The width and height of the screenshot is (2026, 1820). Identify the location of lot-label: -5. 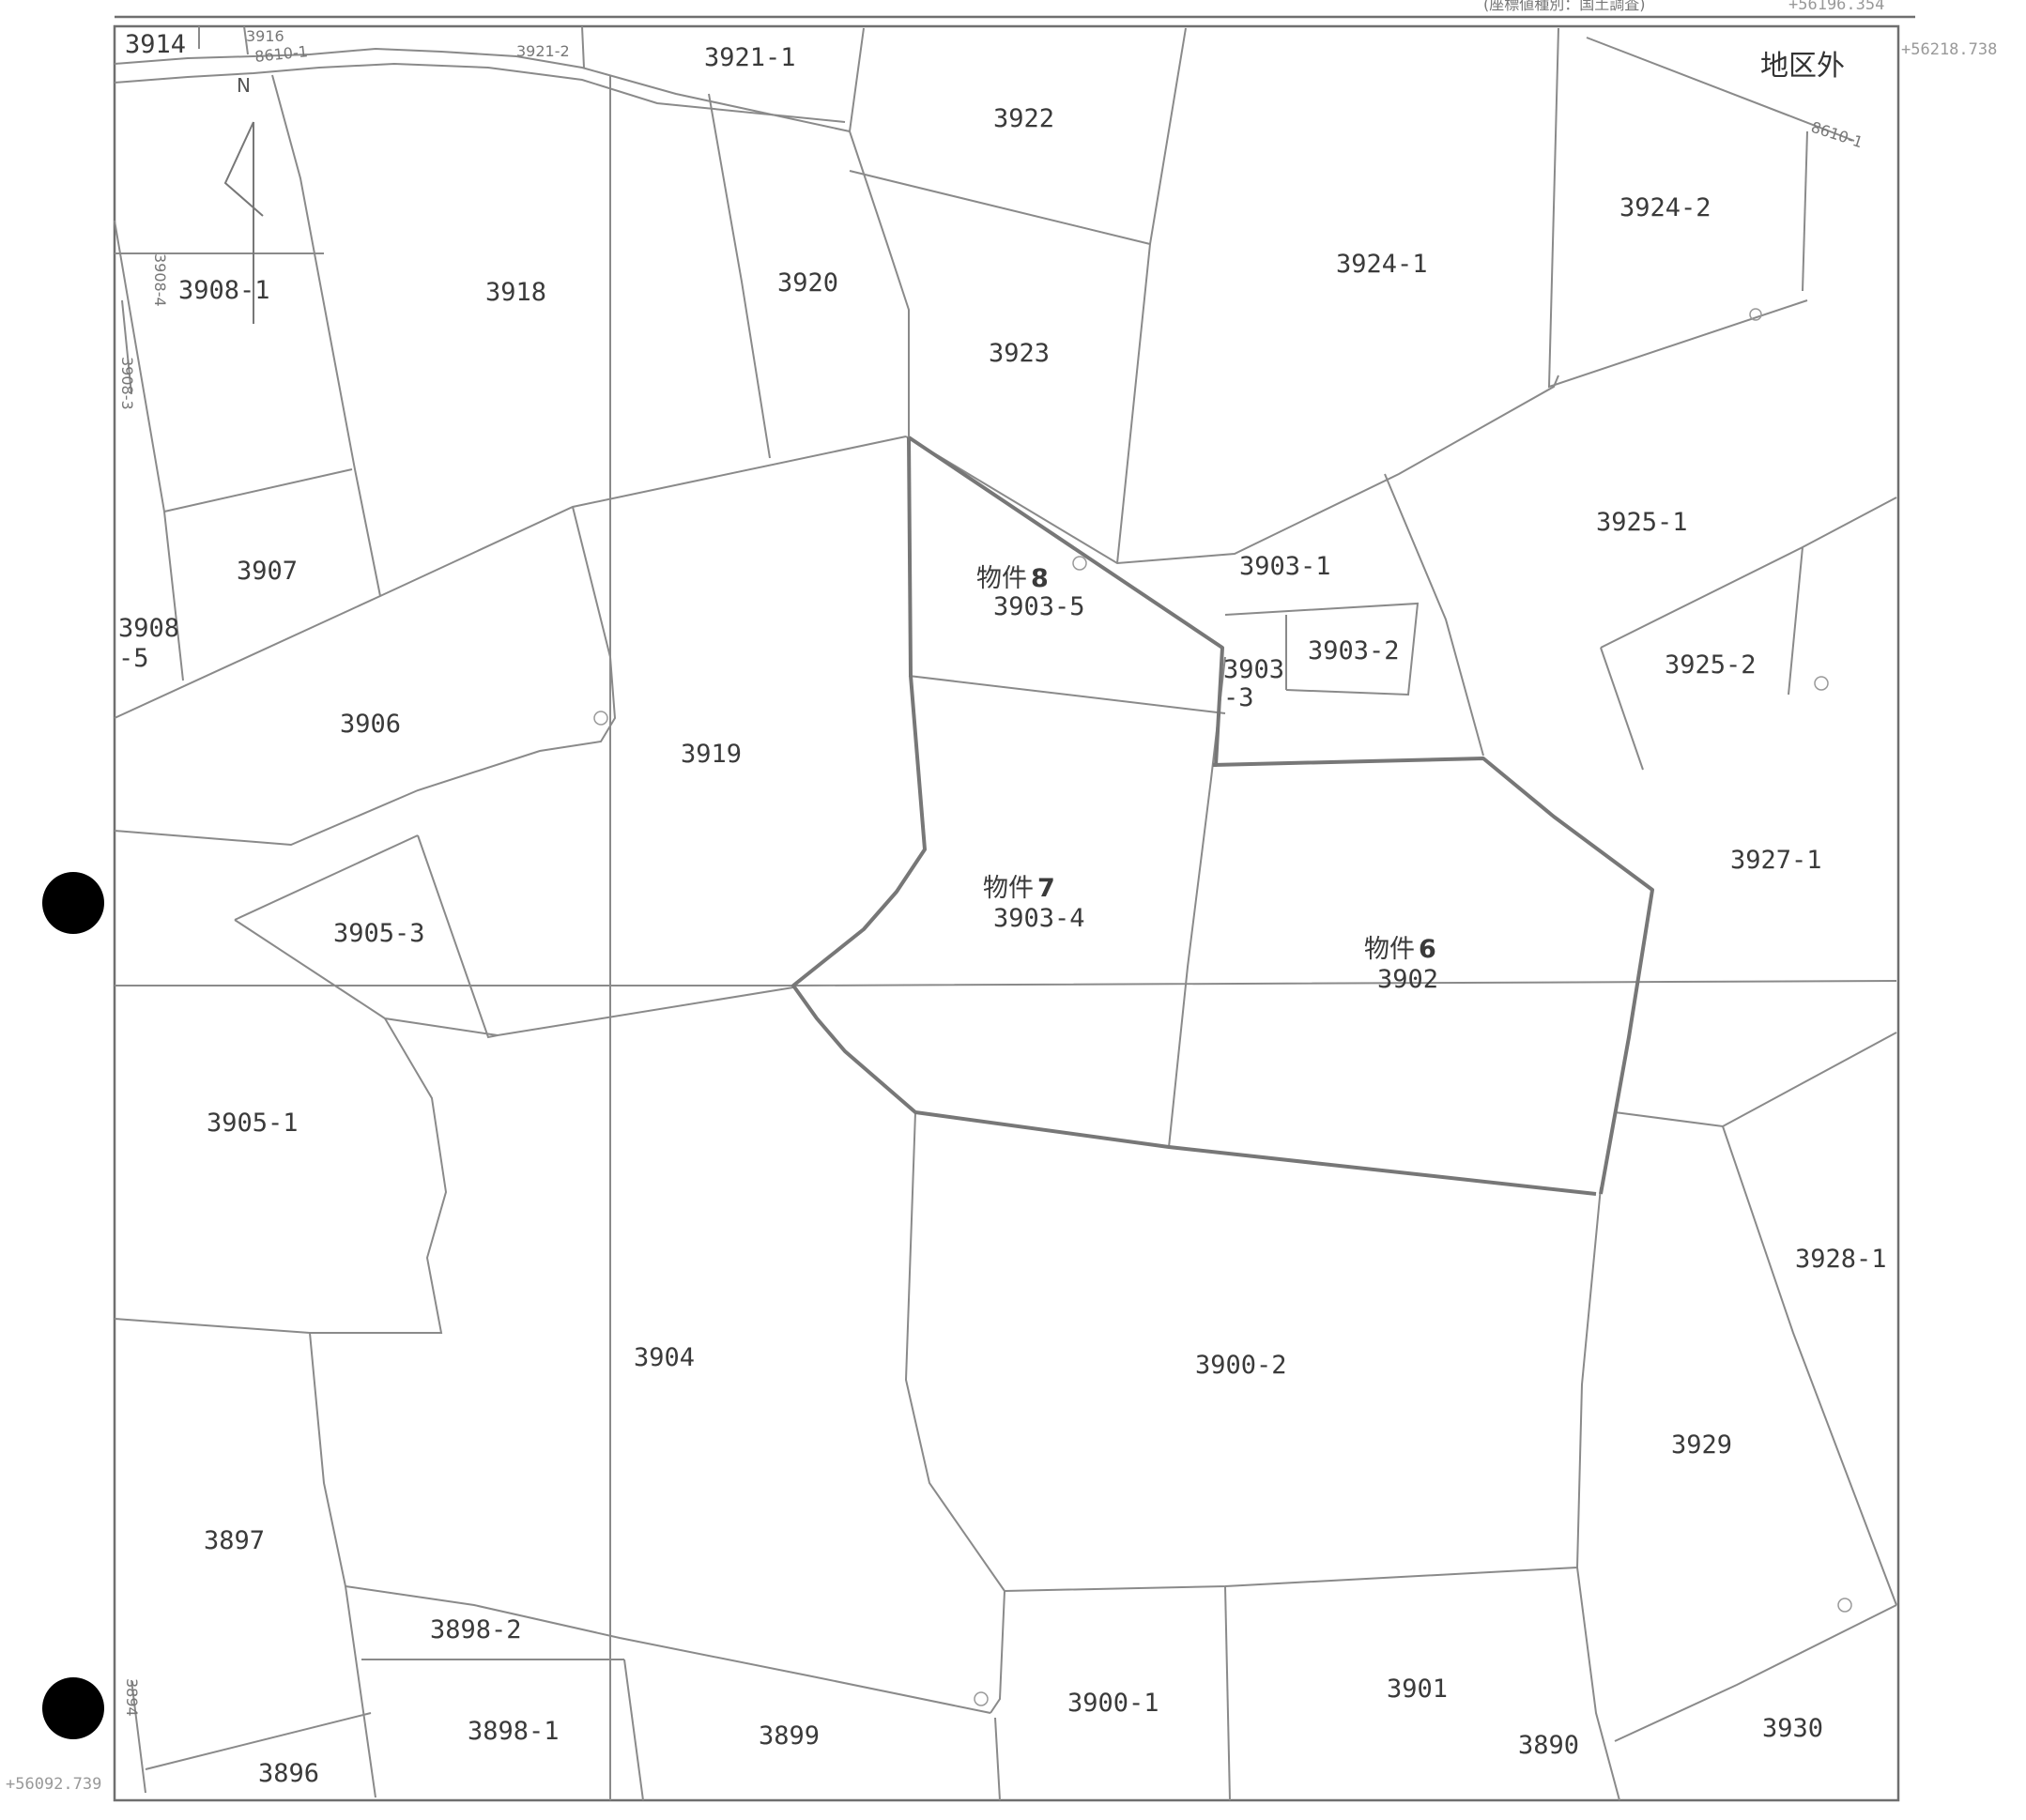
(133, 658).